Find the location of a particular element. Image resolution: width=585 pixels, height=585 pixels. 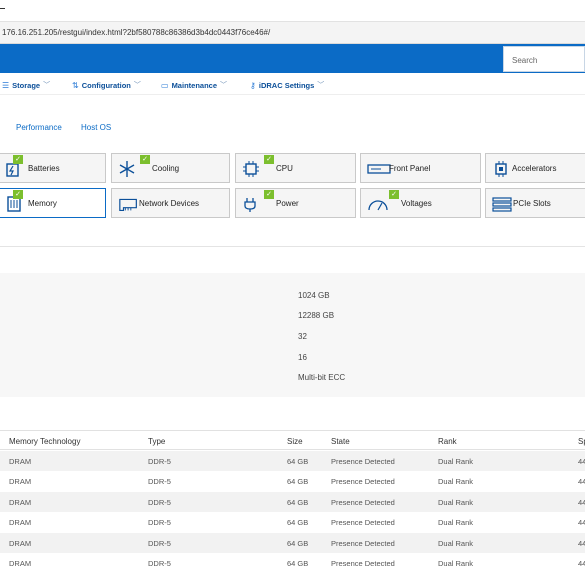

tile-label-power: Power is located at coordinates (287, 203).